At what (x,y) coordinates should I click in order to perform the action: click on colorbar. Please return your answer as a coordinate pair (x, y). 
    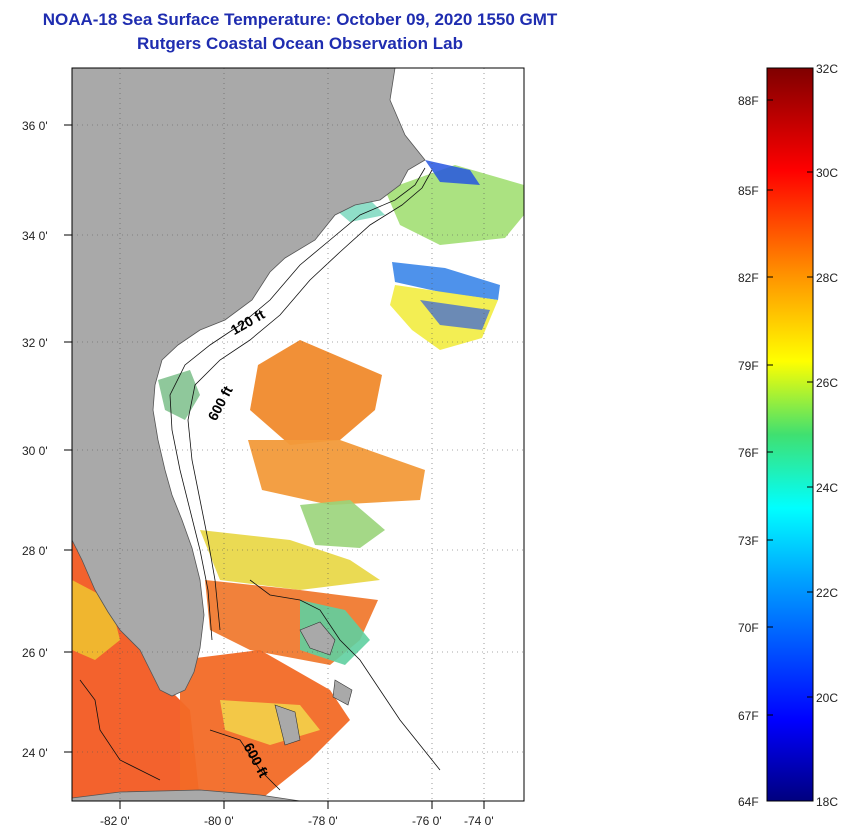
    Looking at the image, I should click on (790, 434).